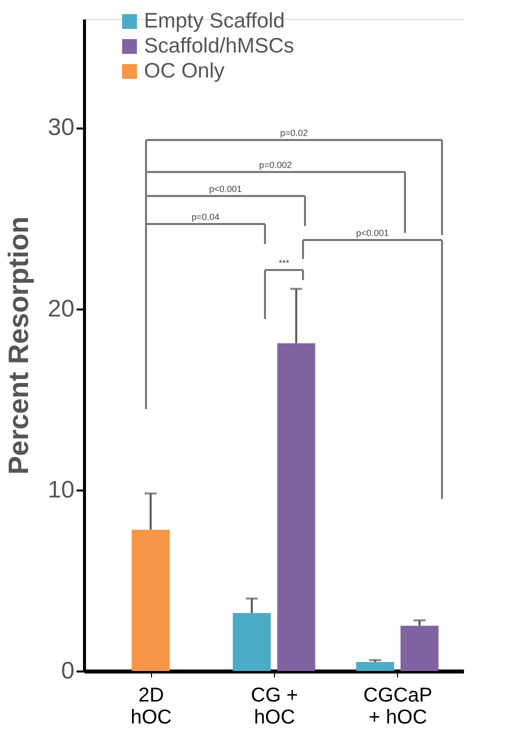 The image size is (529, 753). What do you see at coordinates (397, 706) in the screenshot?
I see `x-tick-label: CGCaP + hOC` at bounding box center [397, 706].